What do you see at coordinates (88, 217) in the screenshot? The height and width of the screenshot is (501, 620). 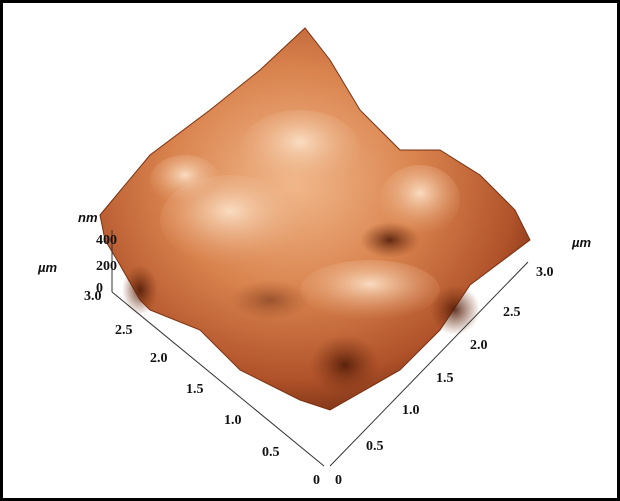 I see `z-unit: nm` at bounding box center [88, 217].